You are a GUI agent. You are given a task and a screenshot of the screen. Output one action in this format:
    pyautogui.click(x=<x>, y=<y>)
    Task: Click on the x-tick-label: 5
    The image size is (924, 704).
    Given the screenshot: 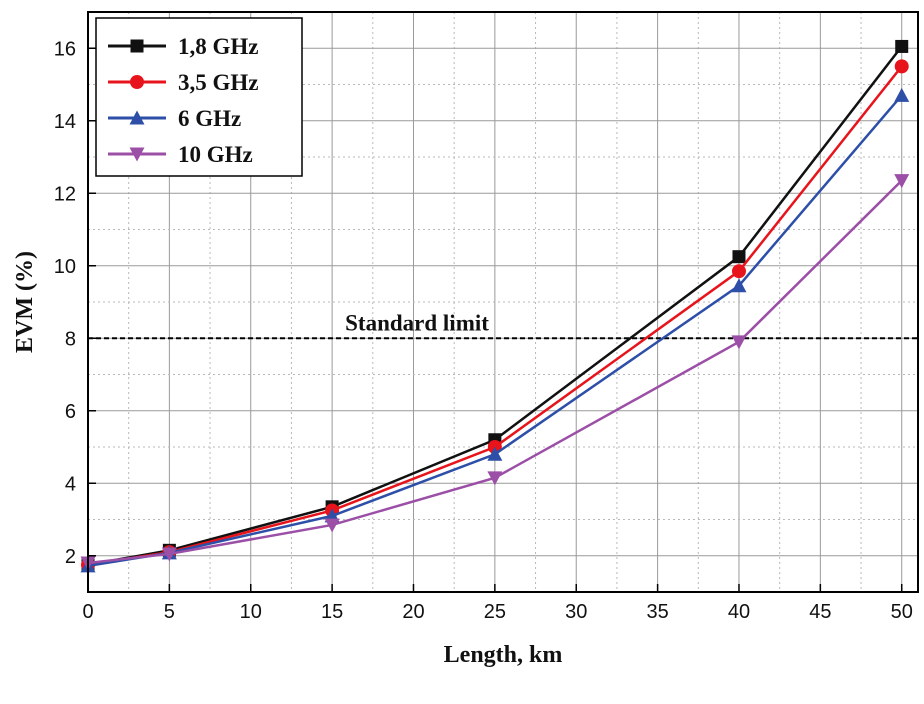 What is the action you would take?
    pyautogui.click(x=169, y=612)
    